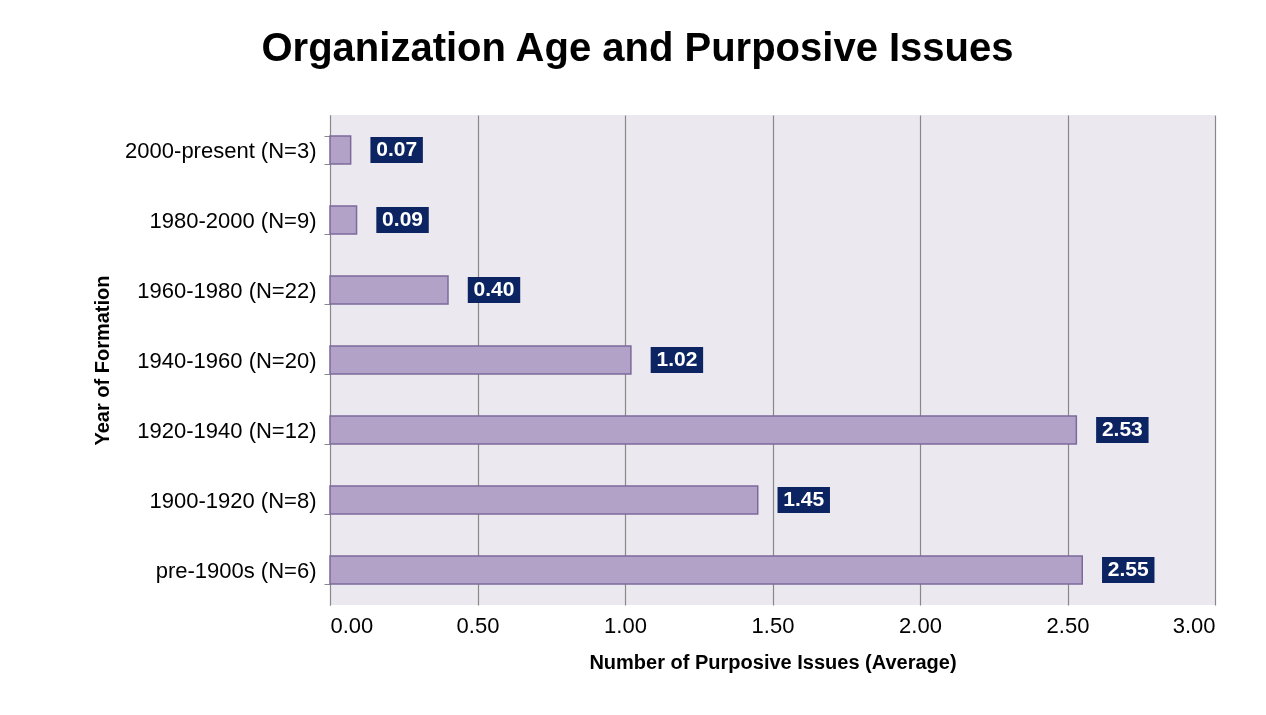  Describe the element at coordinates (227, 430) in the screenshot. I see `y-tick-label: 1920-1940 (N=12)` at that location.